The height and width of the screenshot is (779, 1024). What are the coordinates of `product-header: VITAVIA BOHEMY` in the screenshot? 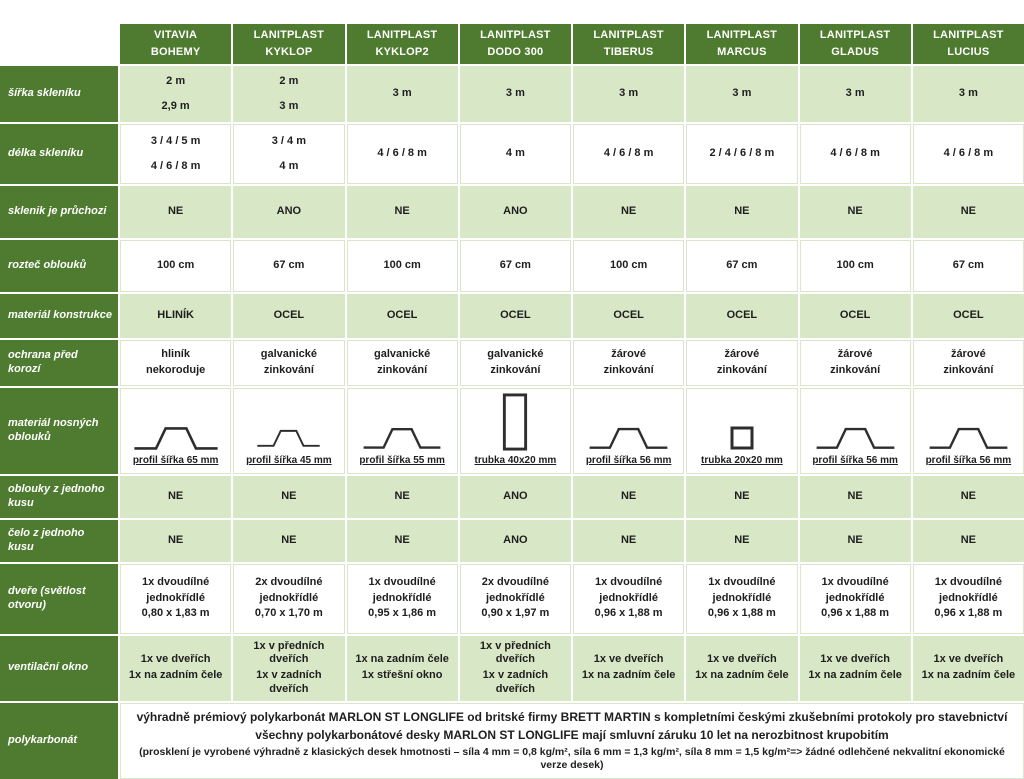 It's located at (176, 44).